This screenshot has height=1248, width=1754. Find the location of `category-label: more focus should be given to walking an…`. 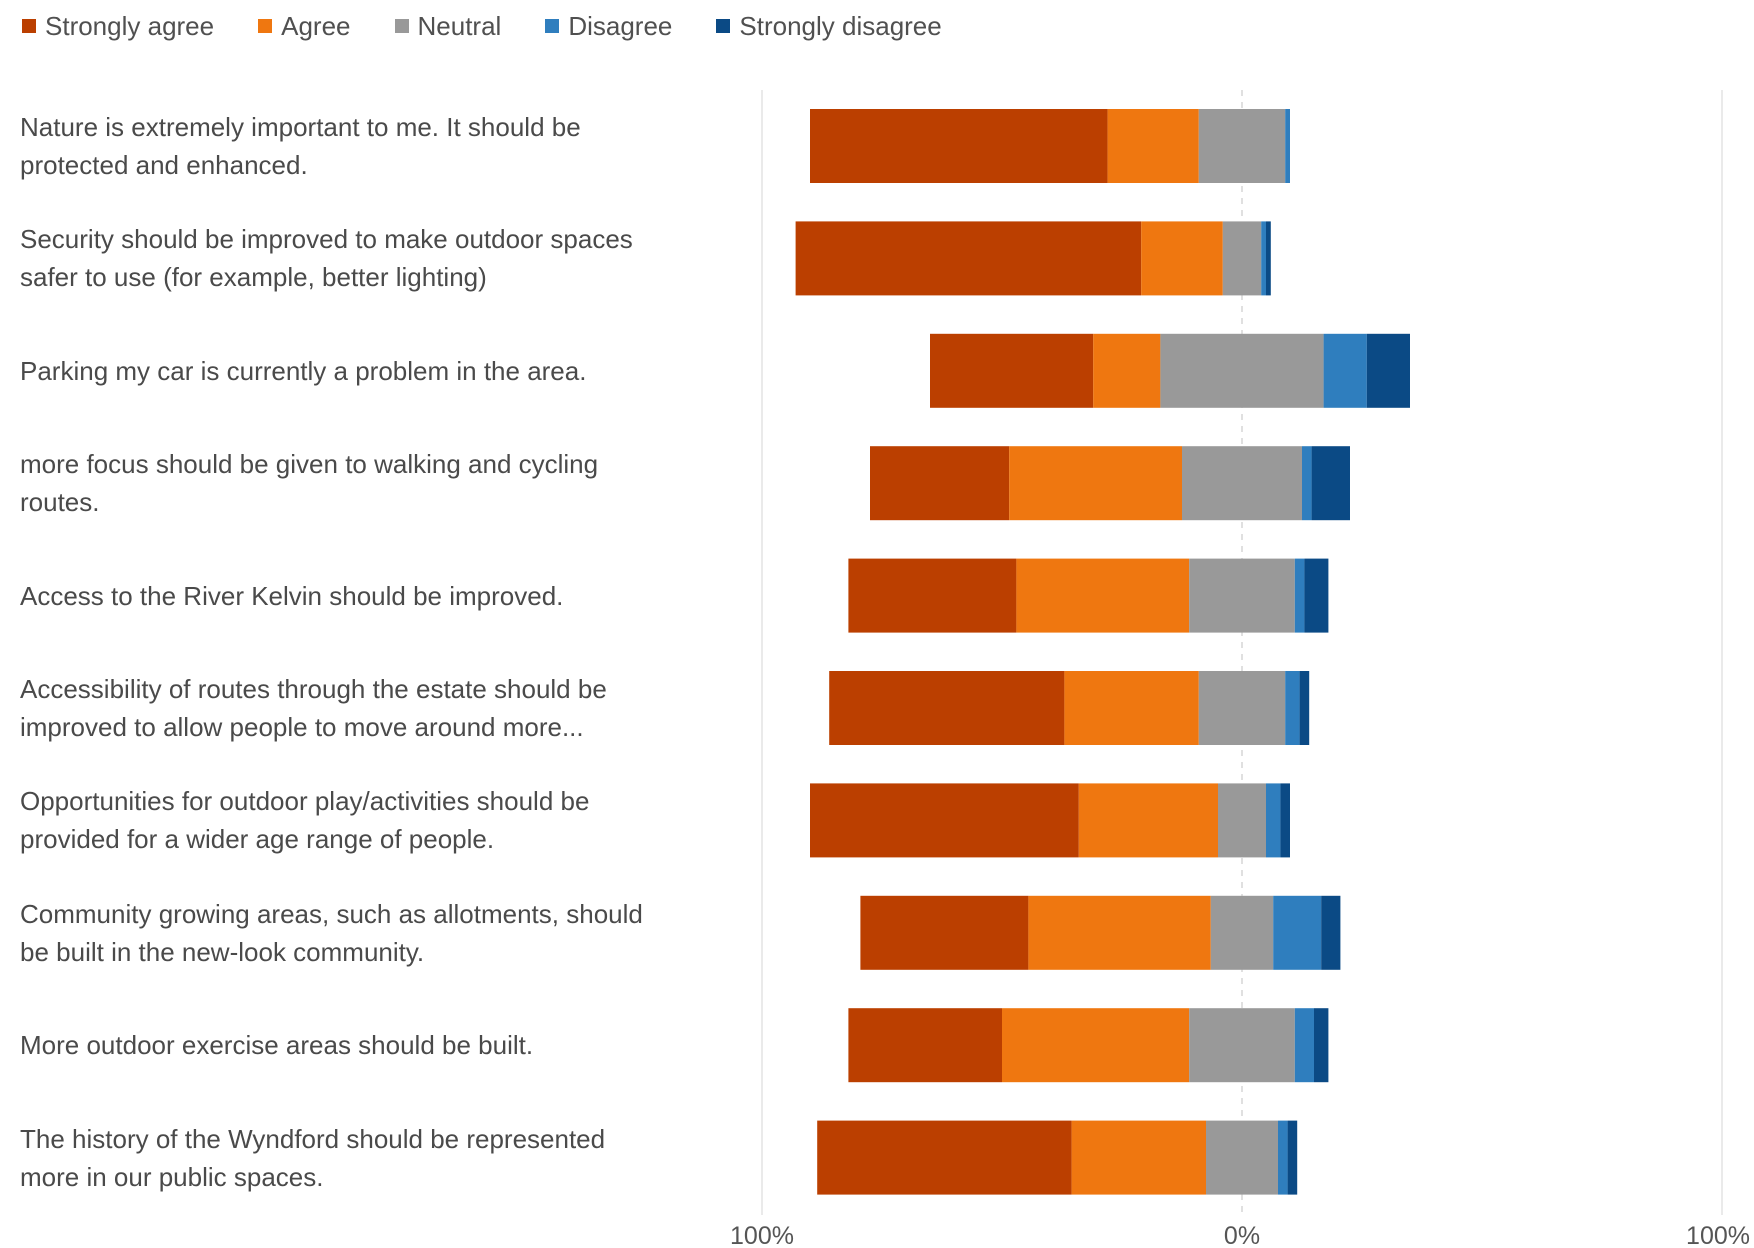

category-label: more focus should be given to walking an… is located at coordinates (380, 483).